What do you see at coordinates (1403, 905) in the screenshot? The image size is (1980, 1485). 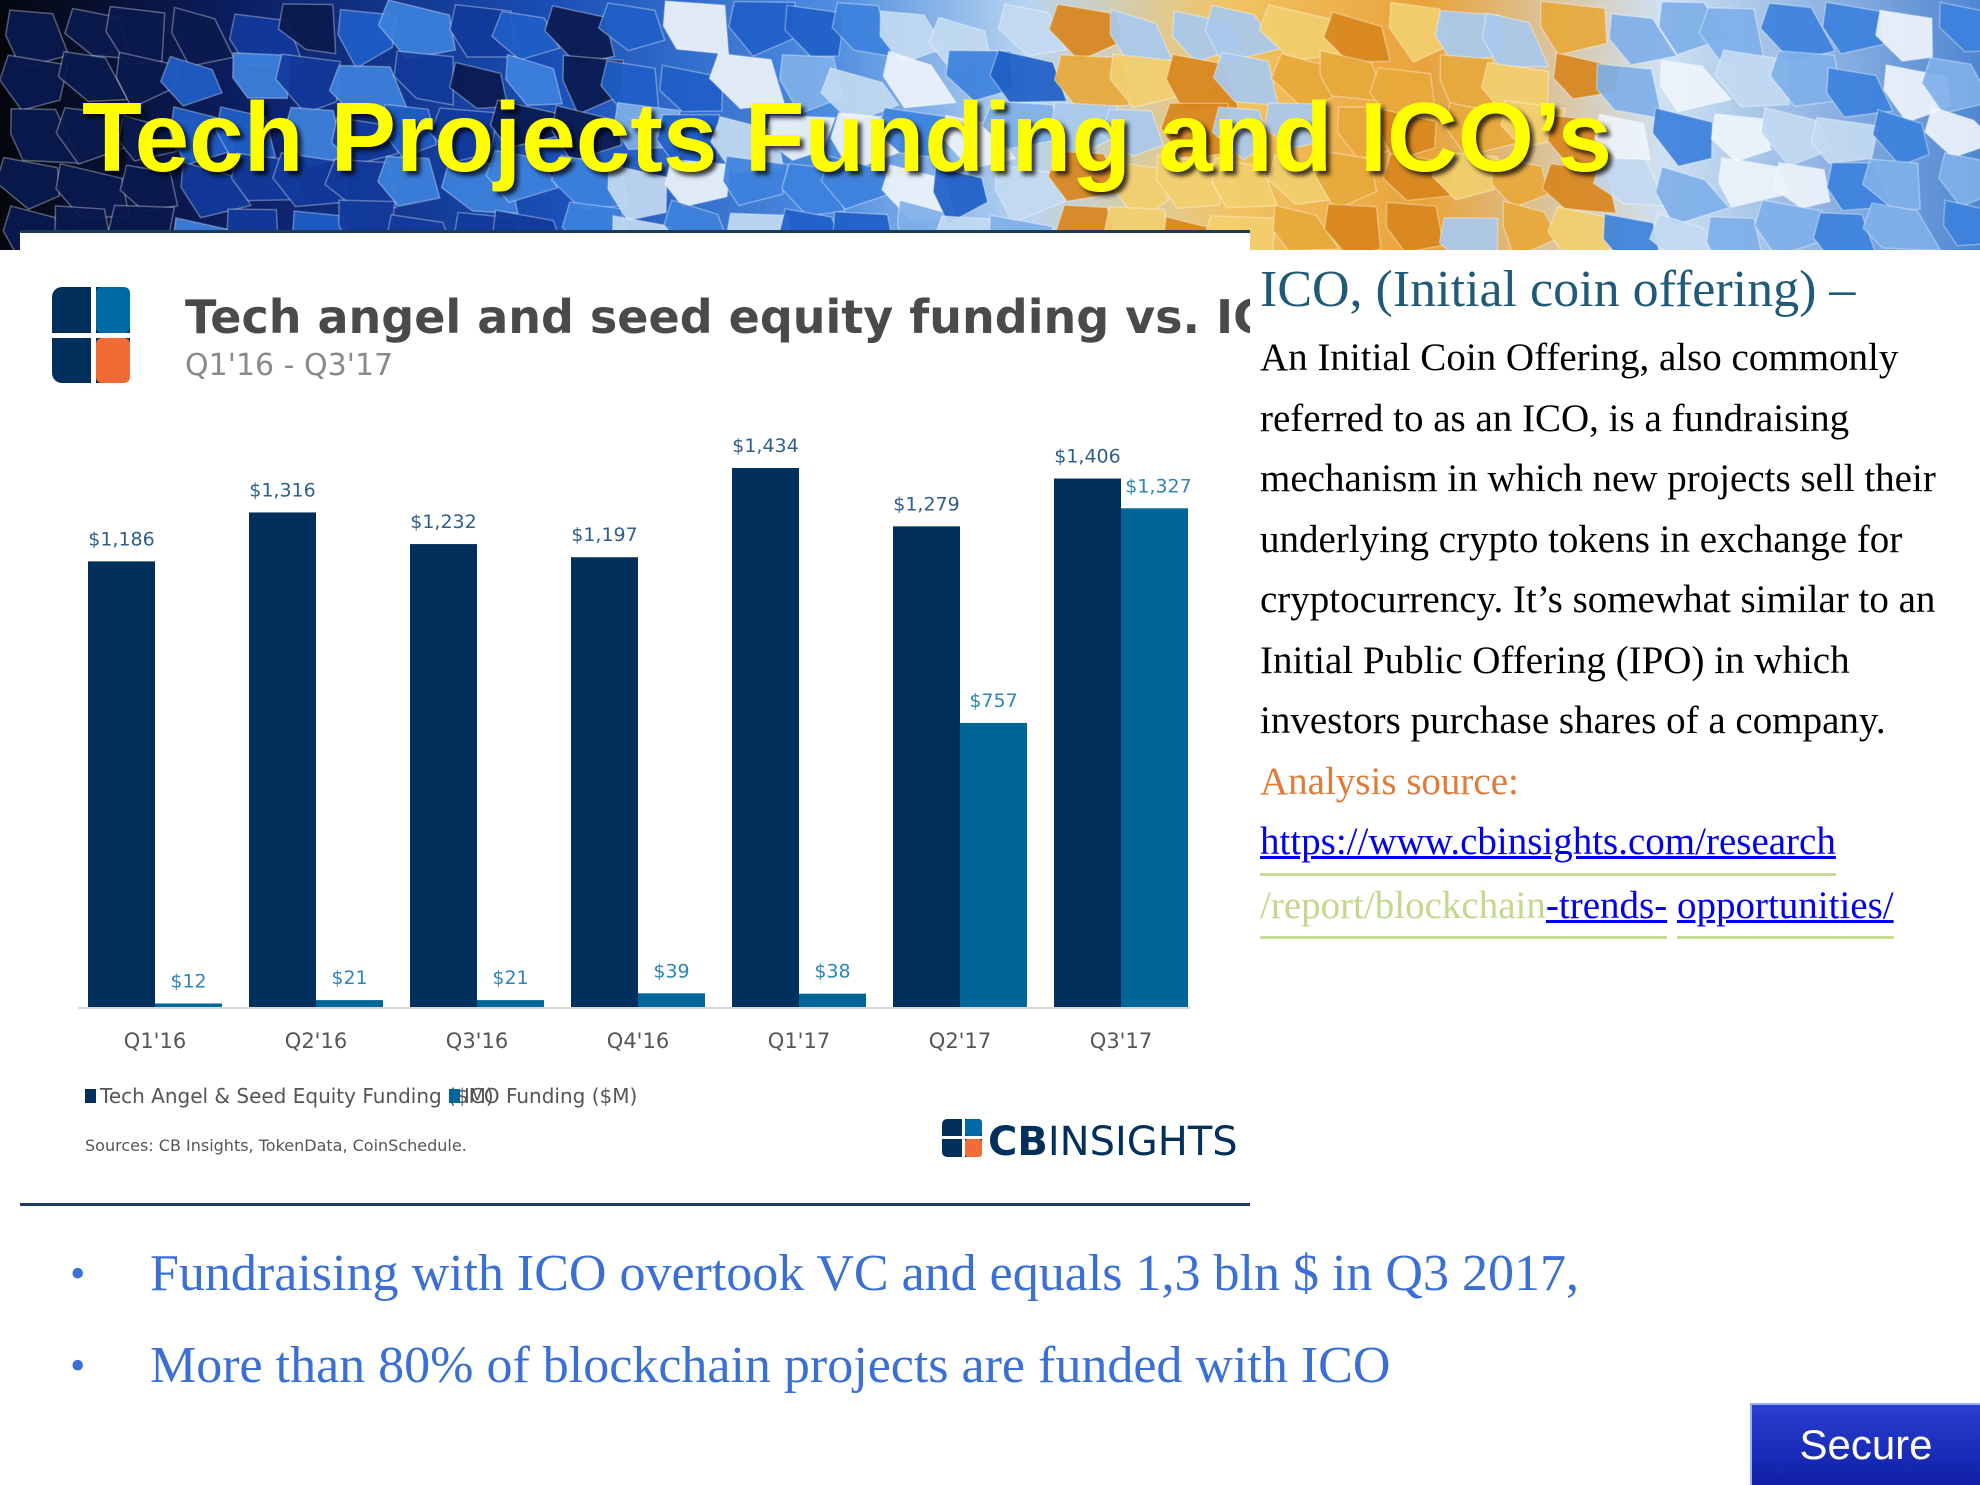 I see `source-link-part-2: /report/blockchain` at bounding box center [1403, 905].